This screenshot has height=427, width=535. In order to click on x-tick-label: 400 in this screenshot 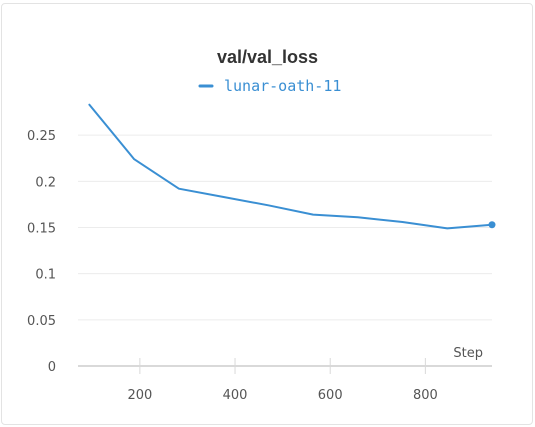, I will do `click(235, 395)`.